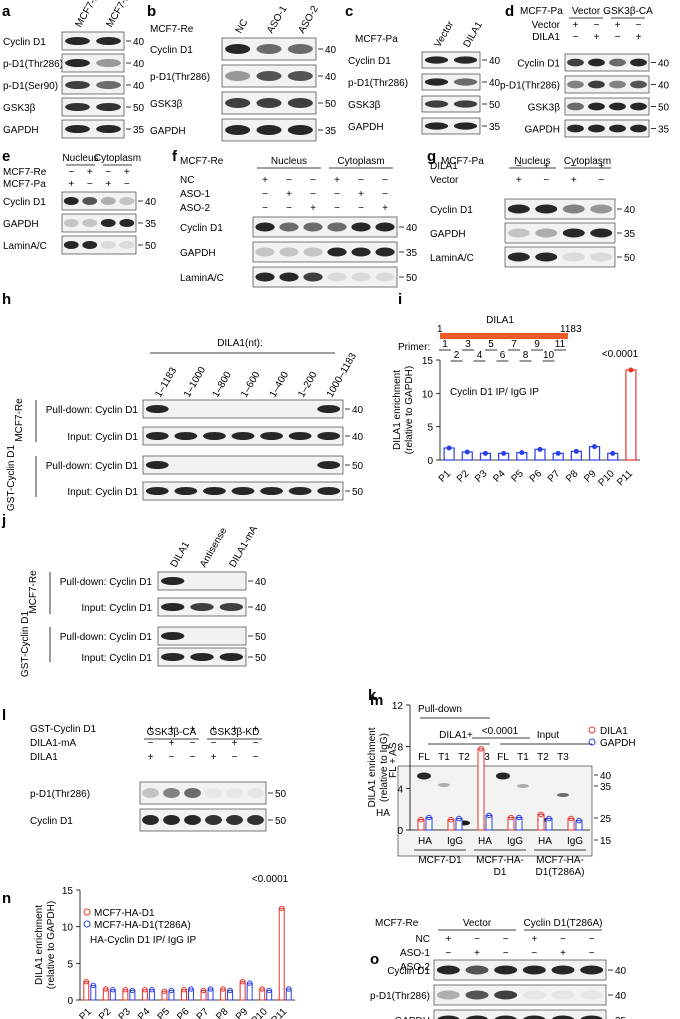  What do you see at coordinates (445, 34) in the screenshot?
I see `lane-label: Vector` at bounding box center [445, 34].